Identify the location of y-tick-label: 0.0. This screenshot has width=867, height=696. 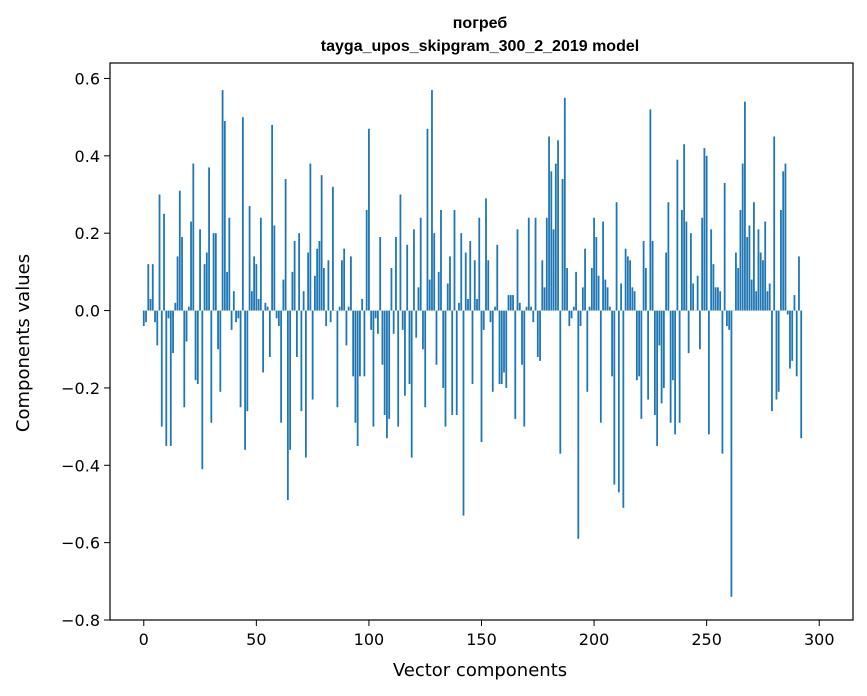
(87, 311).